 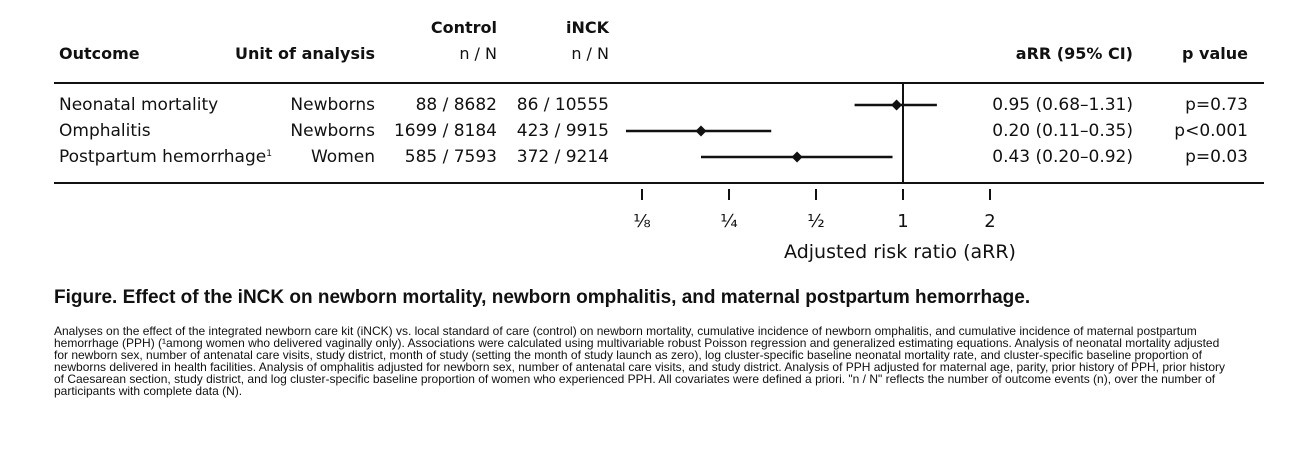 What do you see at coordinates (659, 83) in the screenshot?
I see `top-rule` at bounding box center [659, 83].